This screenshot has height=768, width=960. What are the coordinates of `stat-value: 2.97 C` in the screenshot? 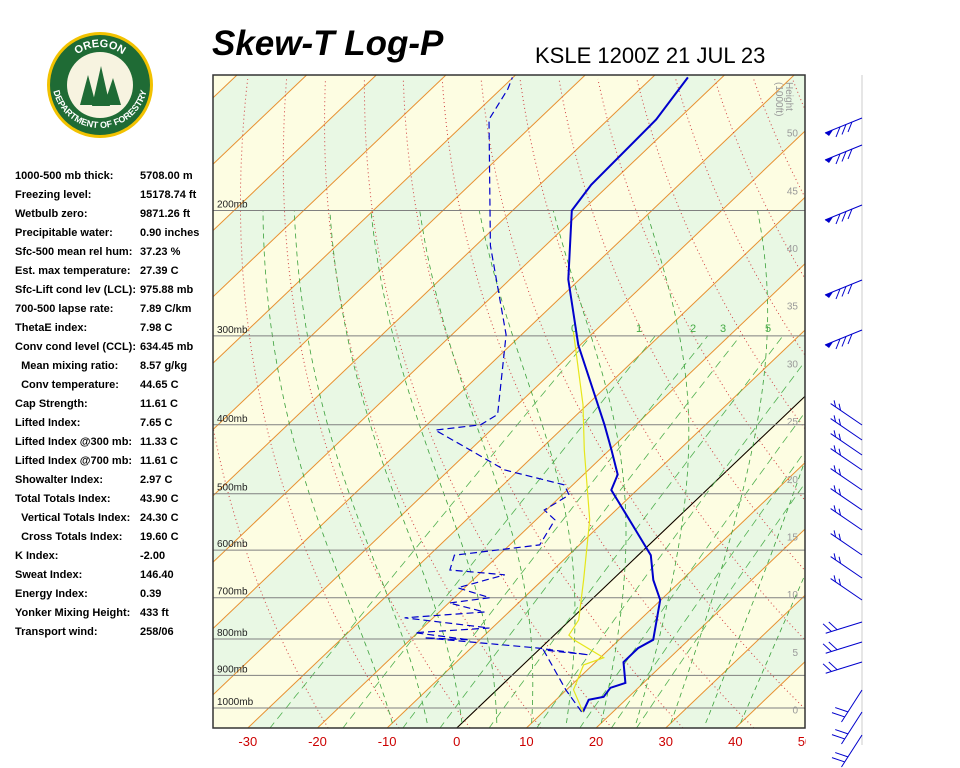 It's located at (156, 480).